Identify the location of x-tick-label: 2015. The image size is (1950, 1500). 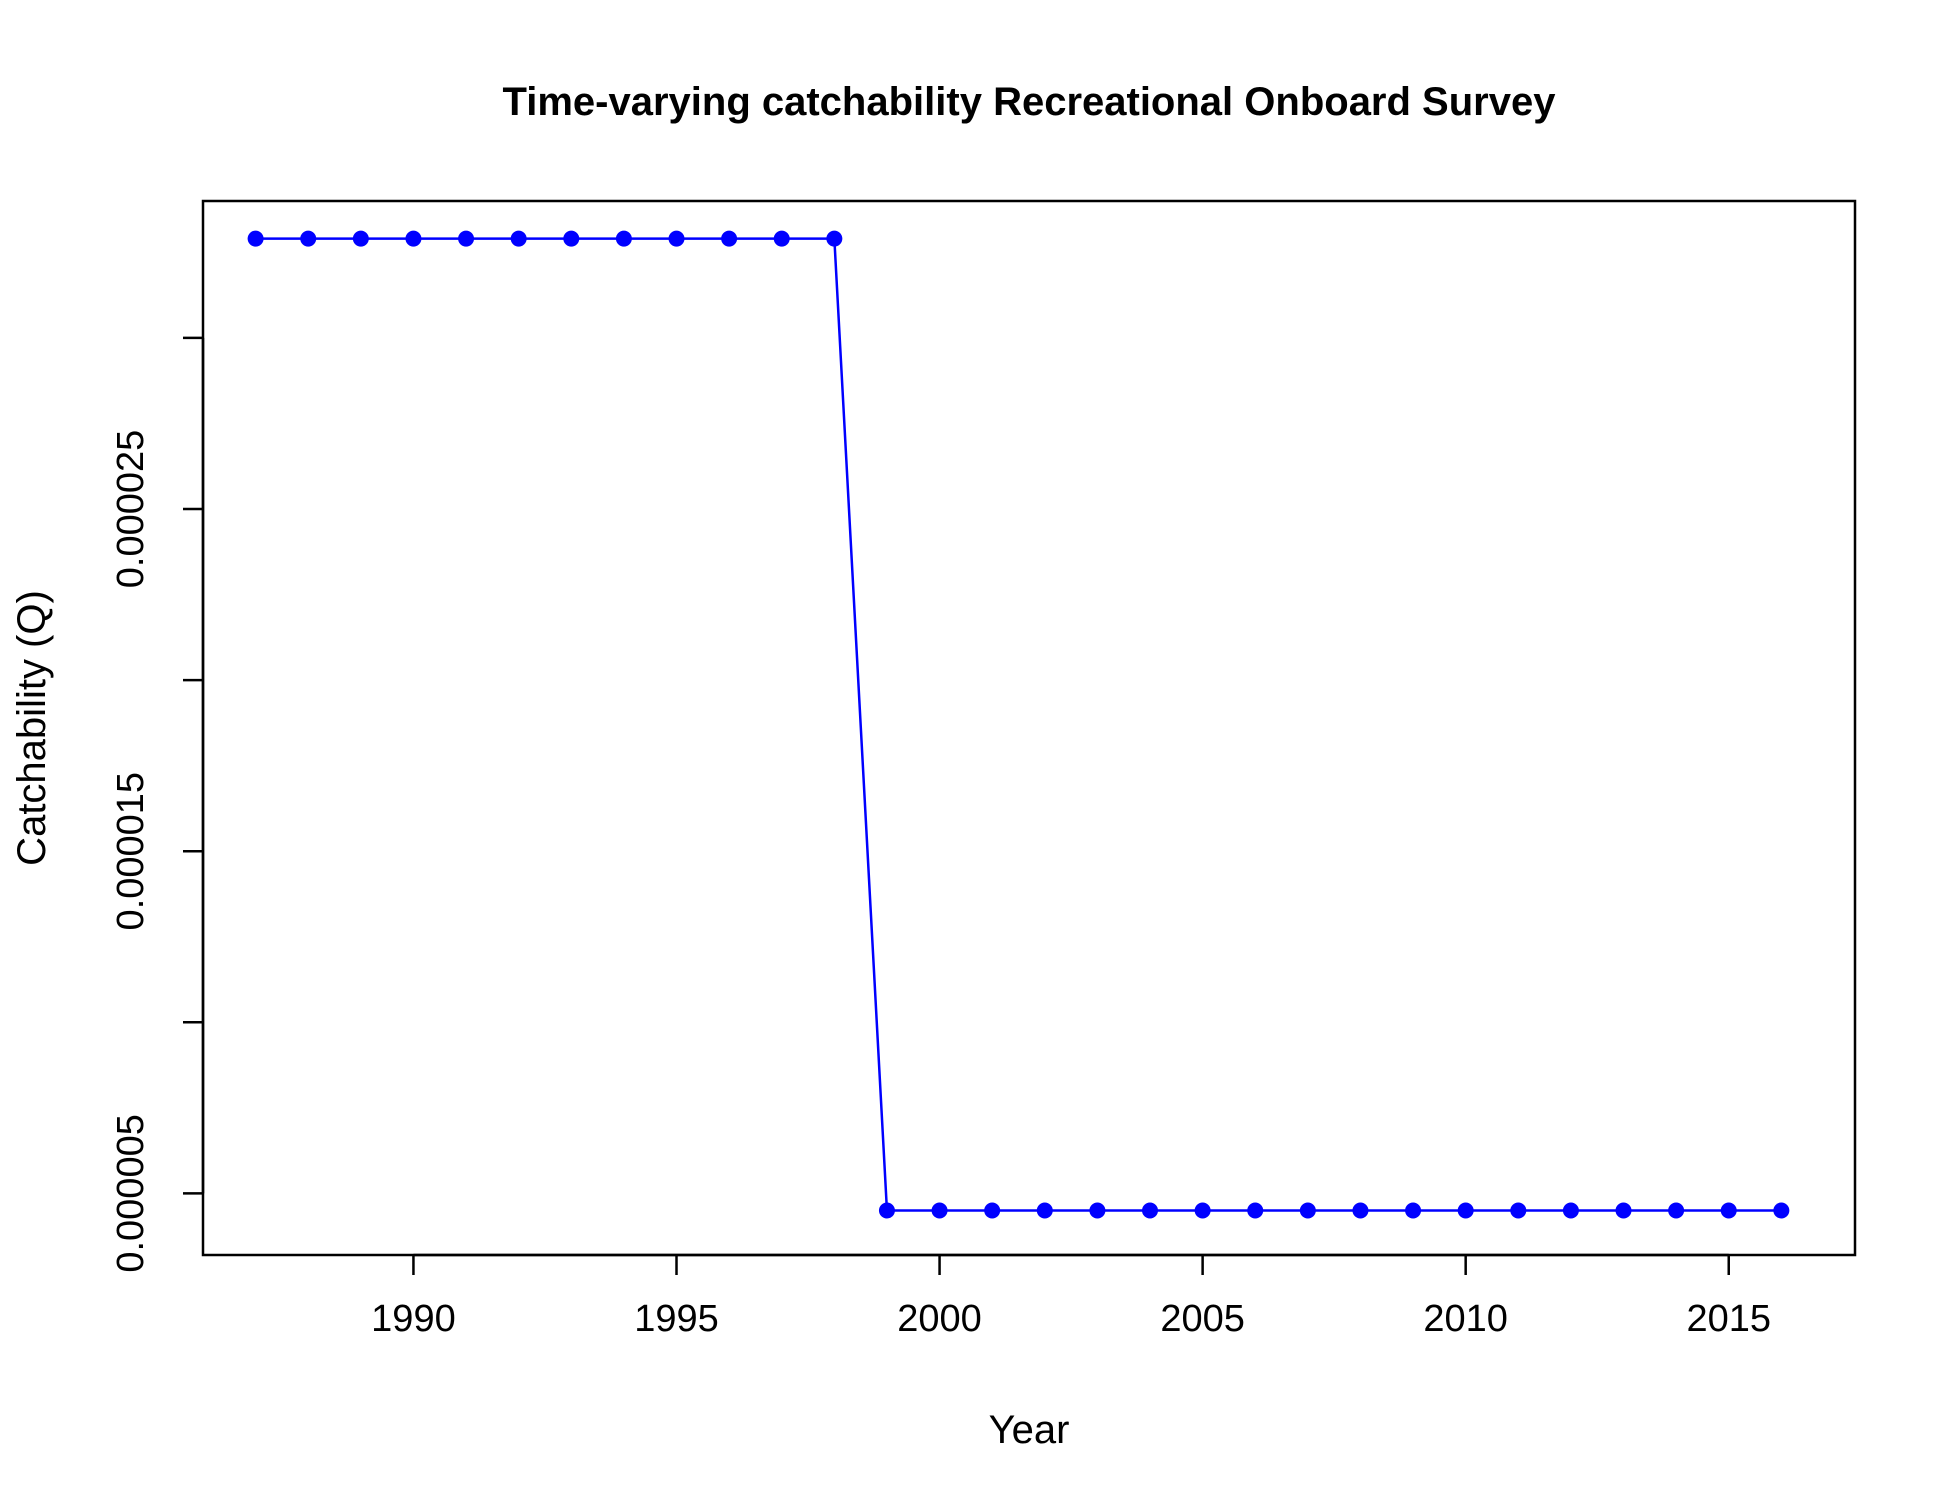
(1728, 1319).